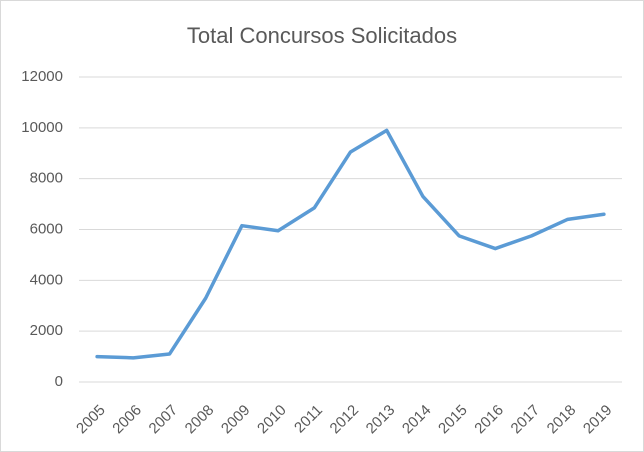 The height and width of the screenshot is (452, 644). Describe the element at coordinates (42, 76) in the screenshot. I see `y-tick-label: 12000` at that location.